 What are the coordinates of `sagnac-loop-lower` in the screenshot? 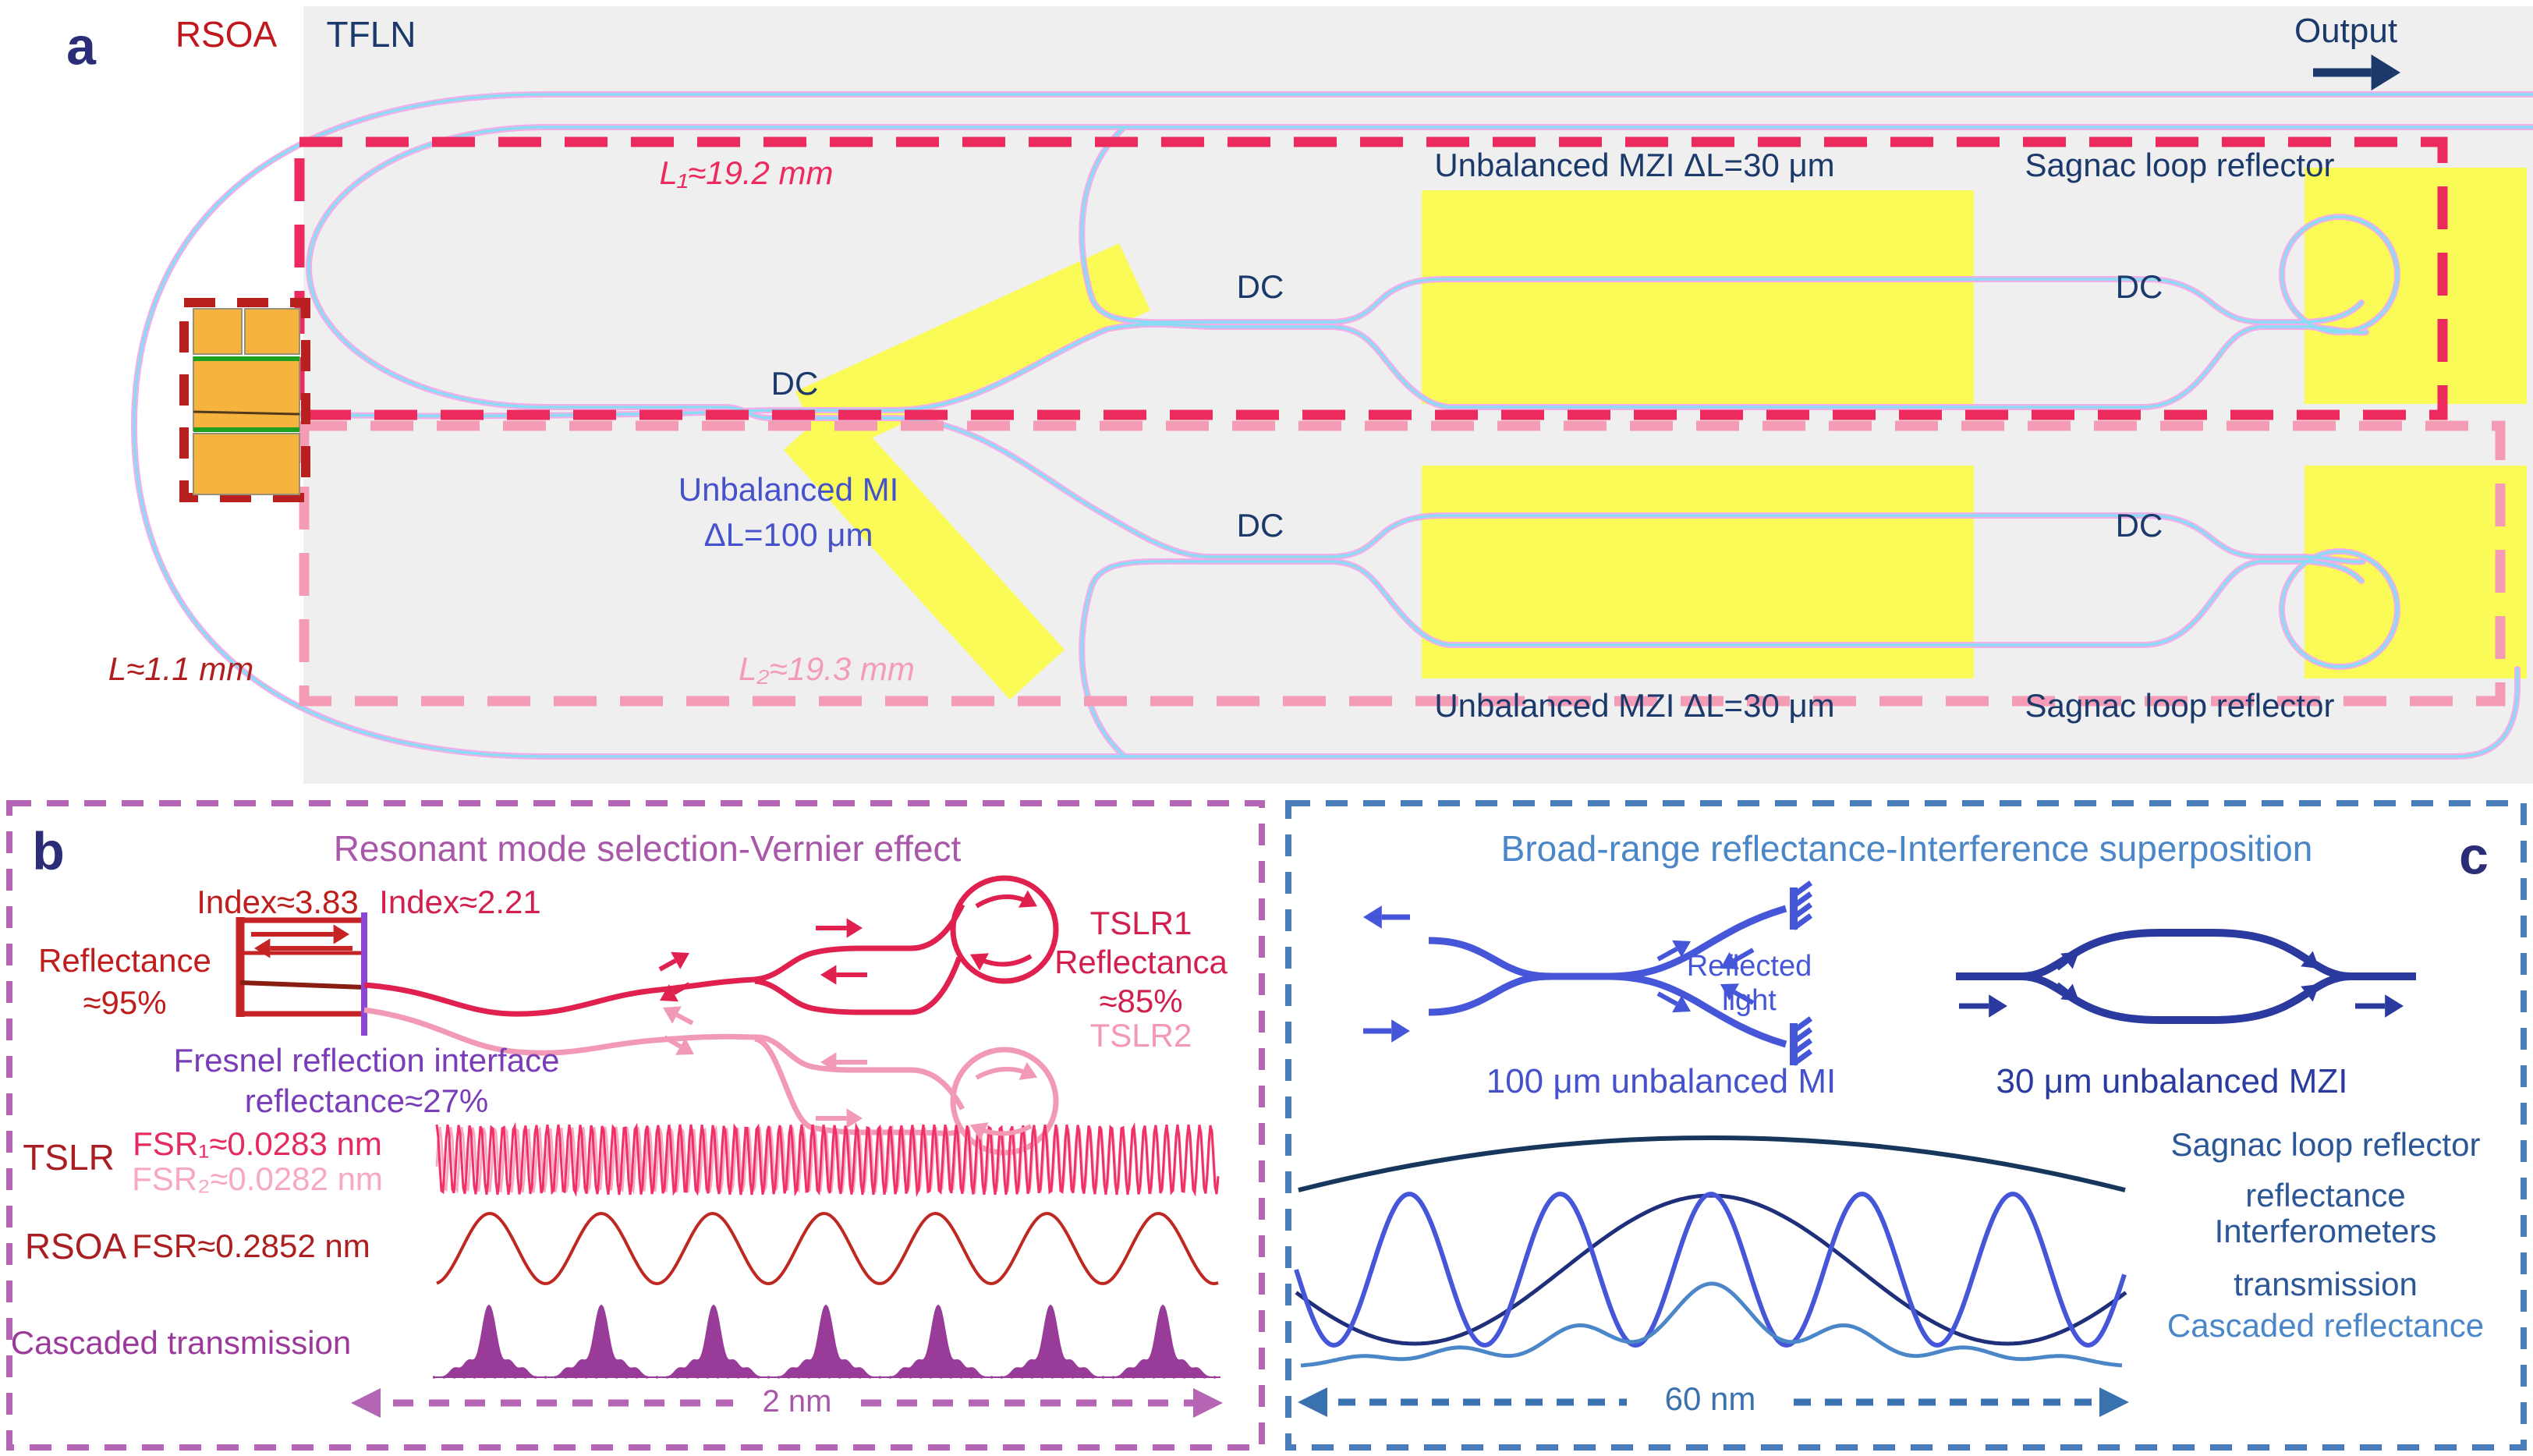 It's located at (2339, 609).